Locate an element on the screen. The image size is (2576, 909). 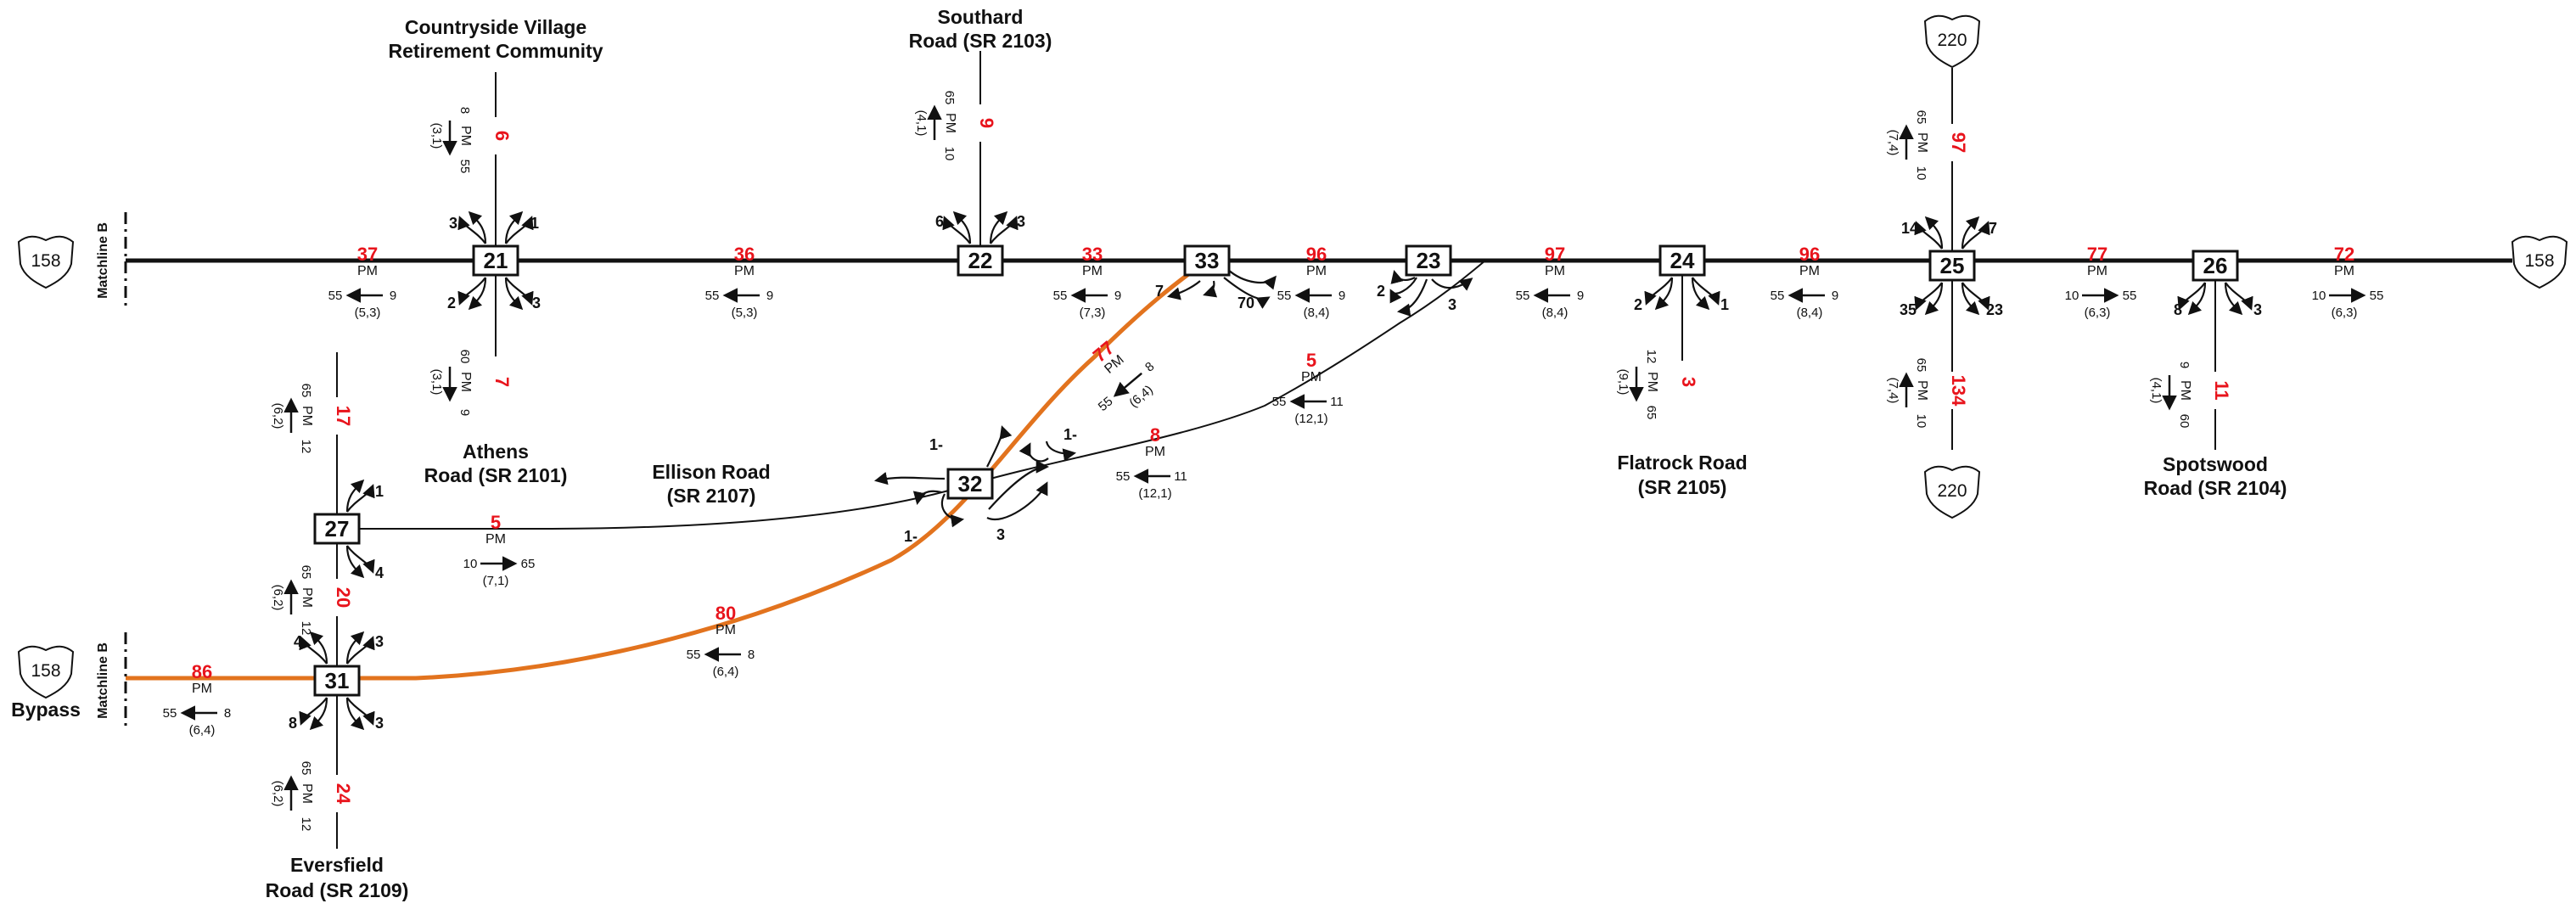
segment-volume: 20 is located at coordinates (343, 597).